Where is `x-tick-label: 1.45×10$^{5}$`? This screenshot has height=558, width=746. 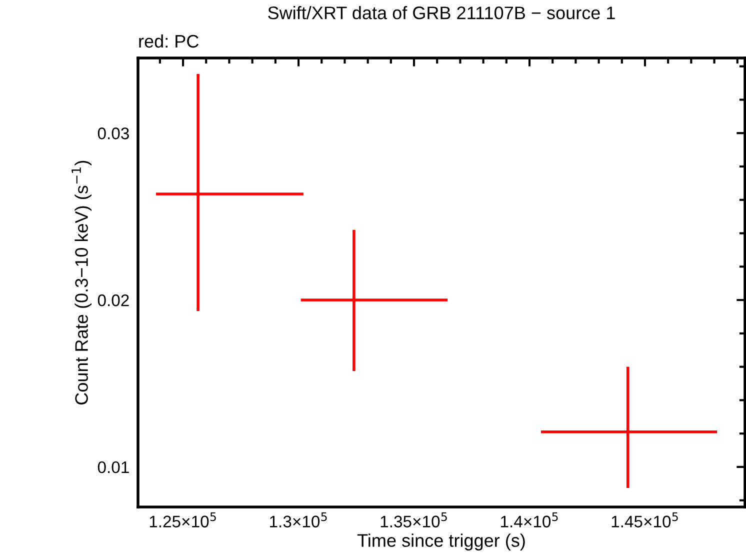 x-tick-label: 1.45×10$^{5}$ is located at coordinates (645, 520).